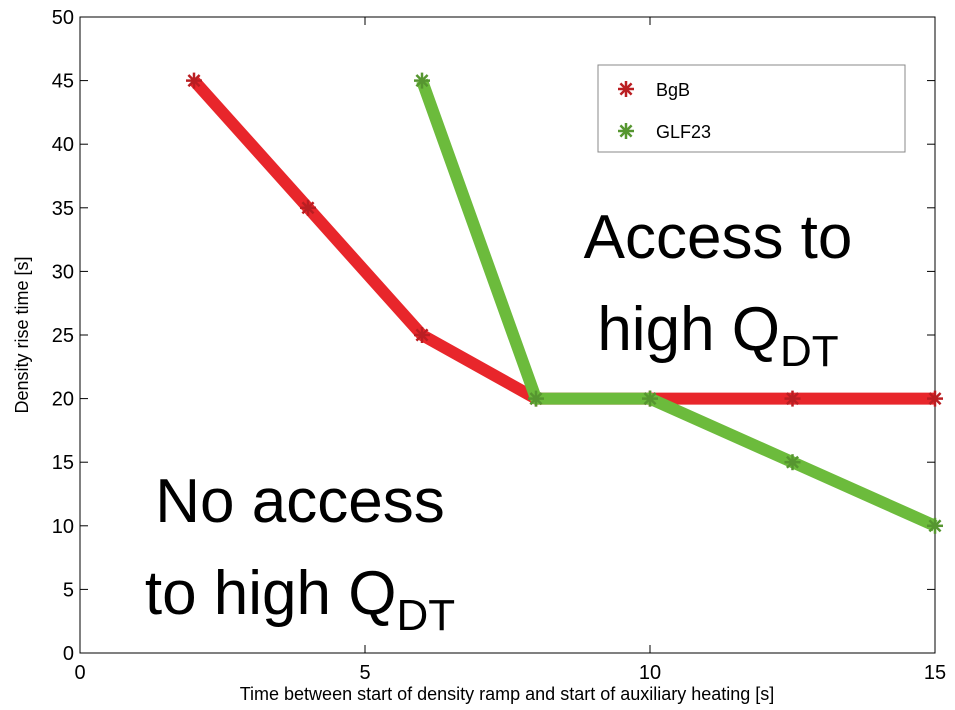 This screenshot has height=710, width=955. I want to click on y-tick-label: 25, so click(63, 336).